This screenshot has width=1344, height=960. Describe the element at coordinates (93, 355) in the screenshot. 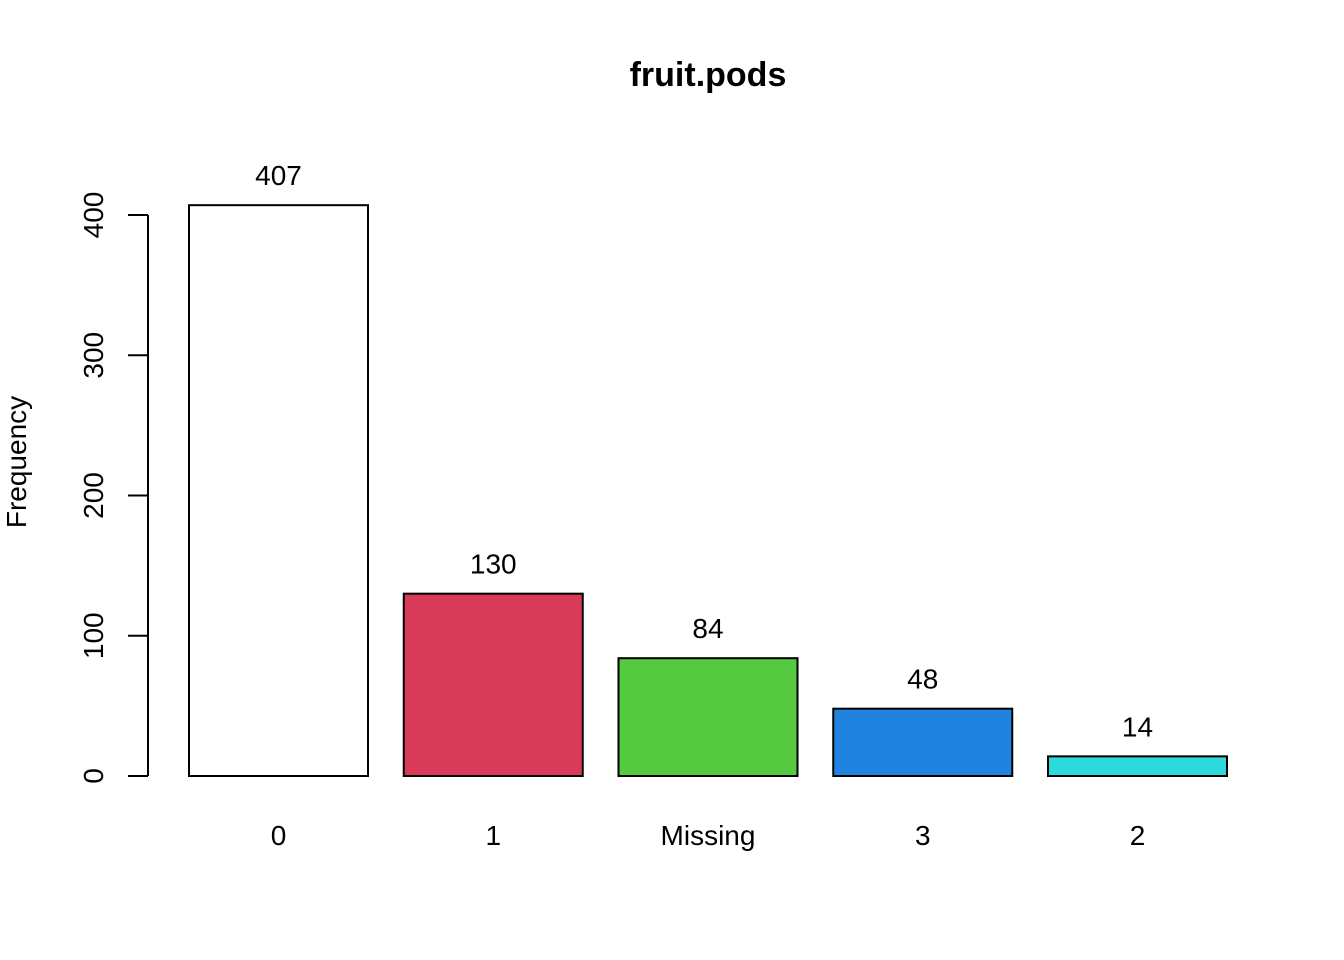

I see `y-tick-label: 300` at that location.